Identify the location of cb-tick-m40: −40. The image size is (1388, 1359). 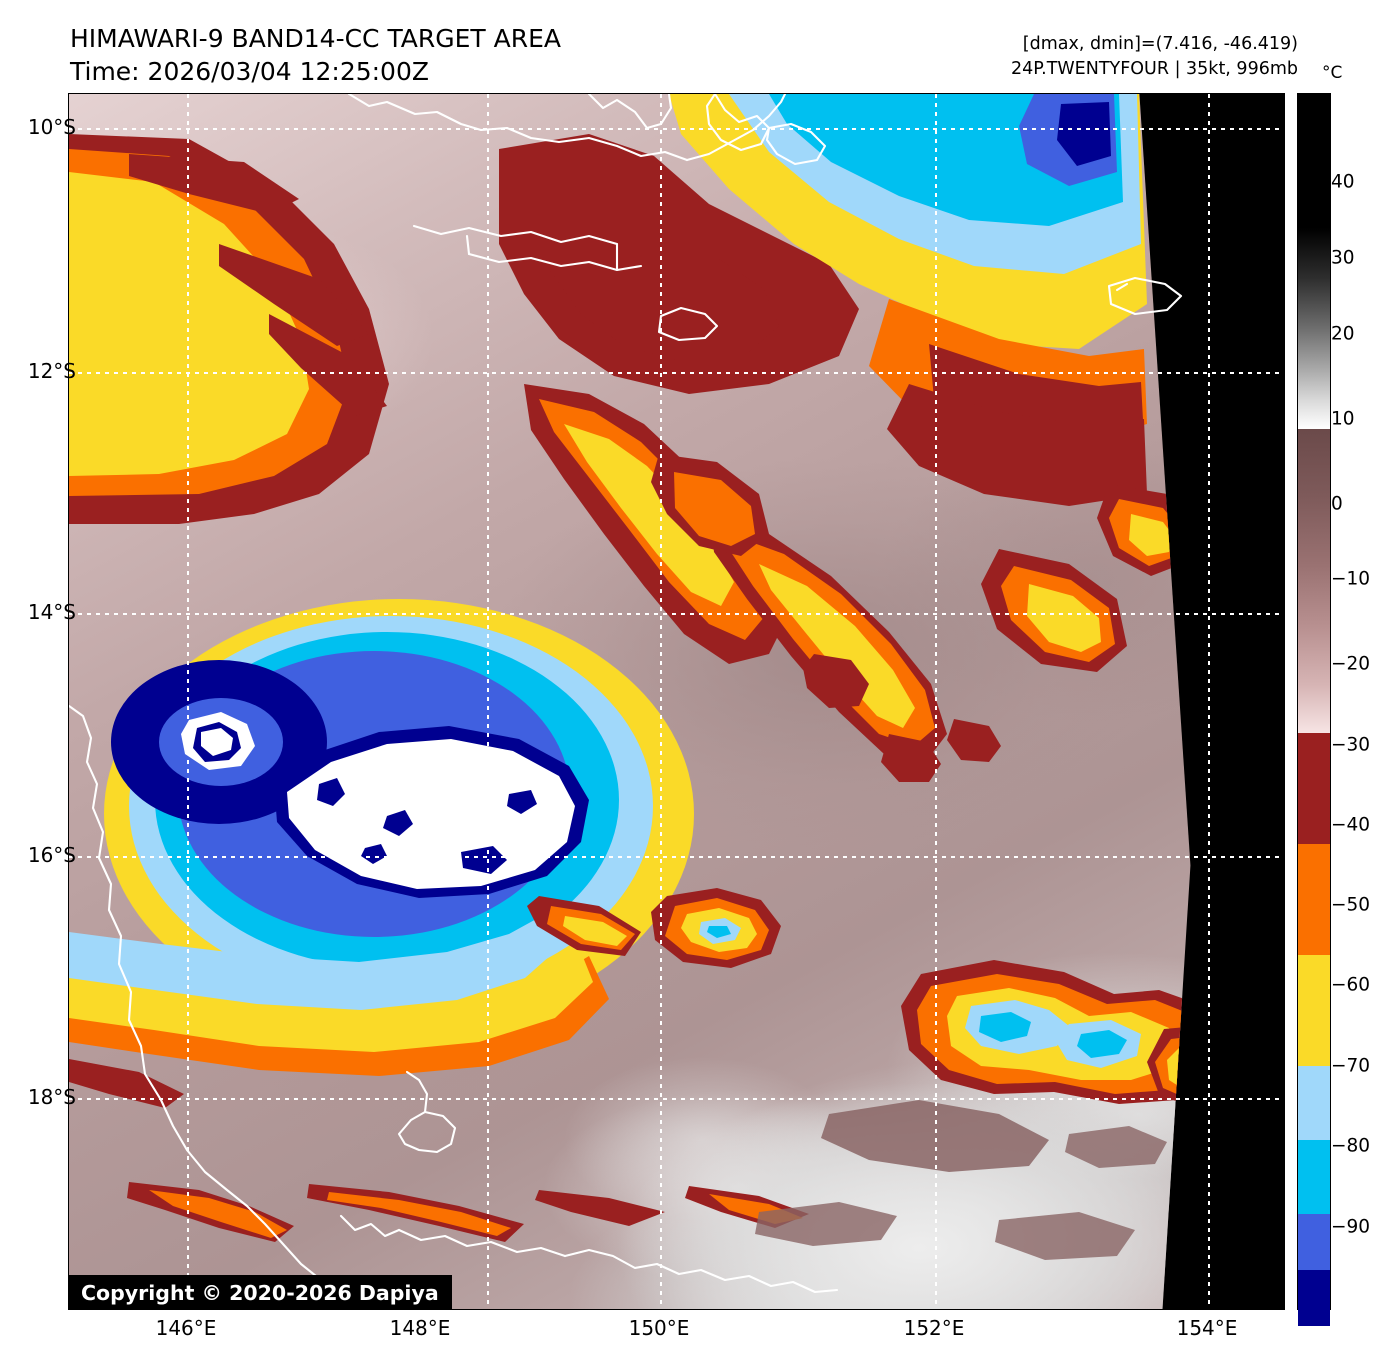
(1351, 825).